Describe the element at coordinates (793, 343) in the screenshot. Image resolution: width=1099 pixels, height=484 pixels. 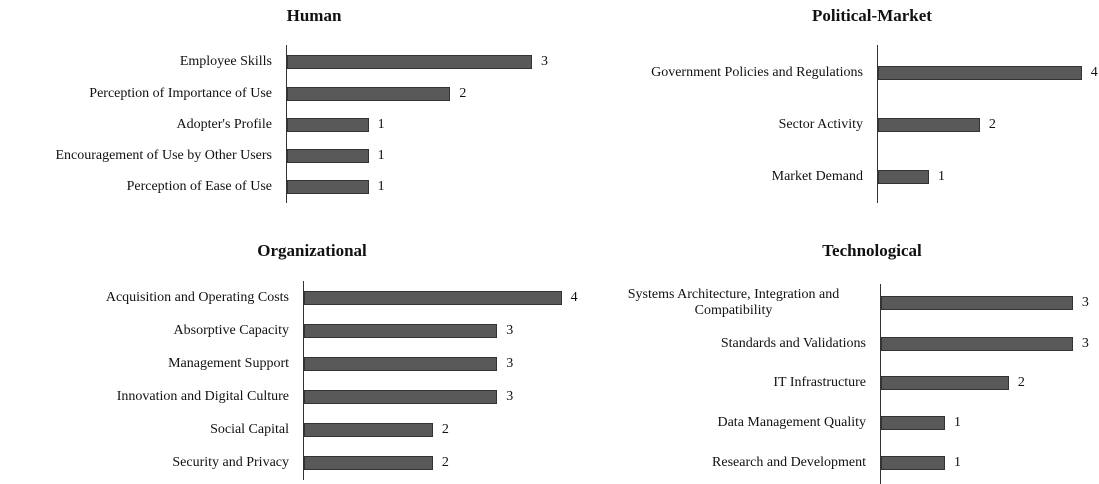
I see `category-label: Standards and Validations` at that location.